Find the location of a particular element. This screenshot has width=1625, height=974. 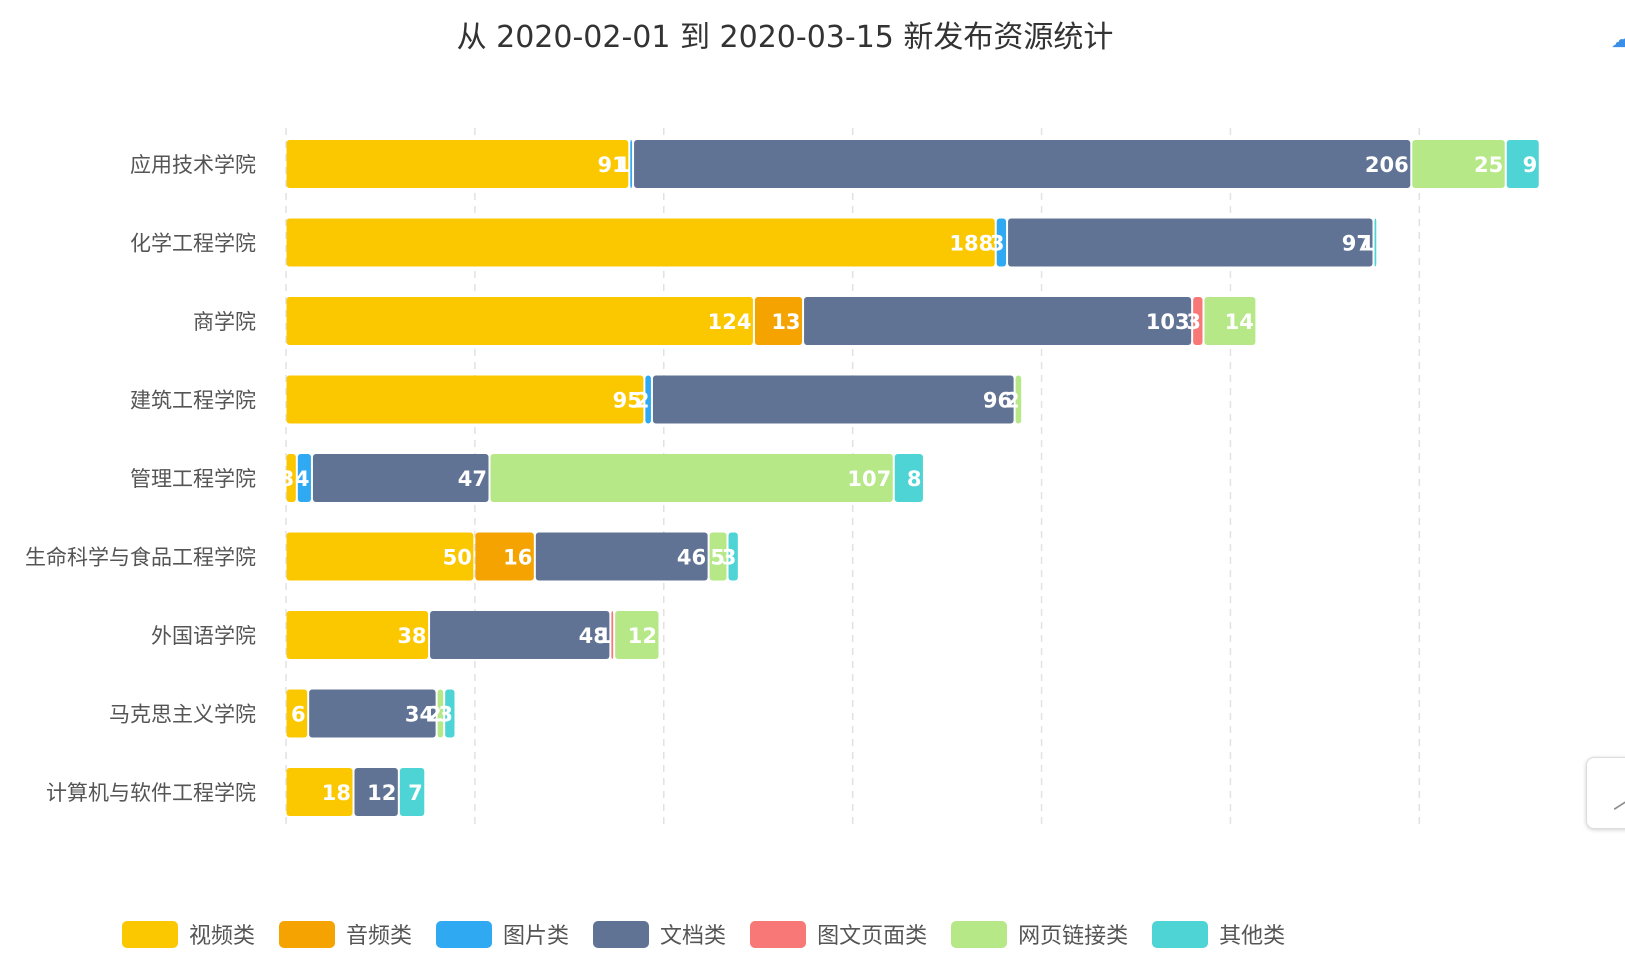

y-tick-label: 应用技术学院 is located at coordinates (193, 165).